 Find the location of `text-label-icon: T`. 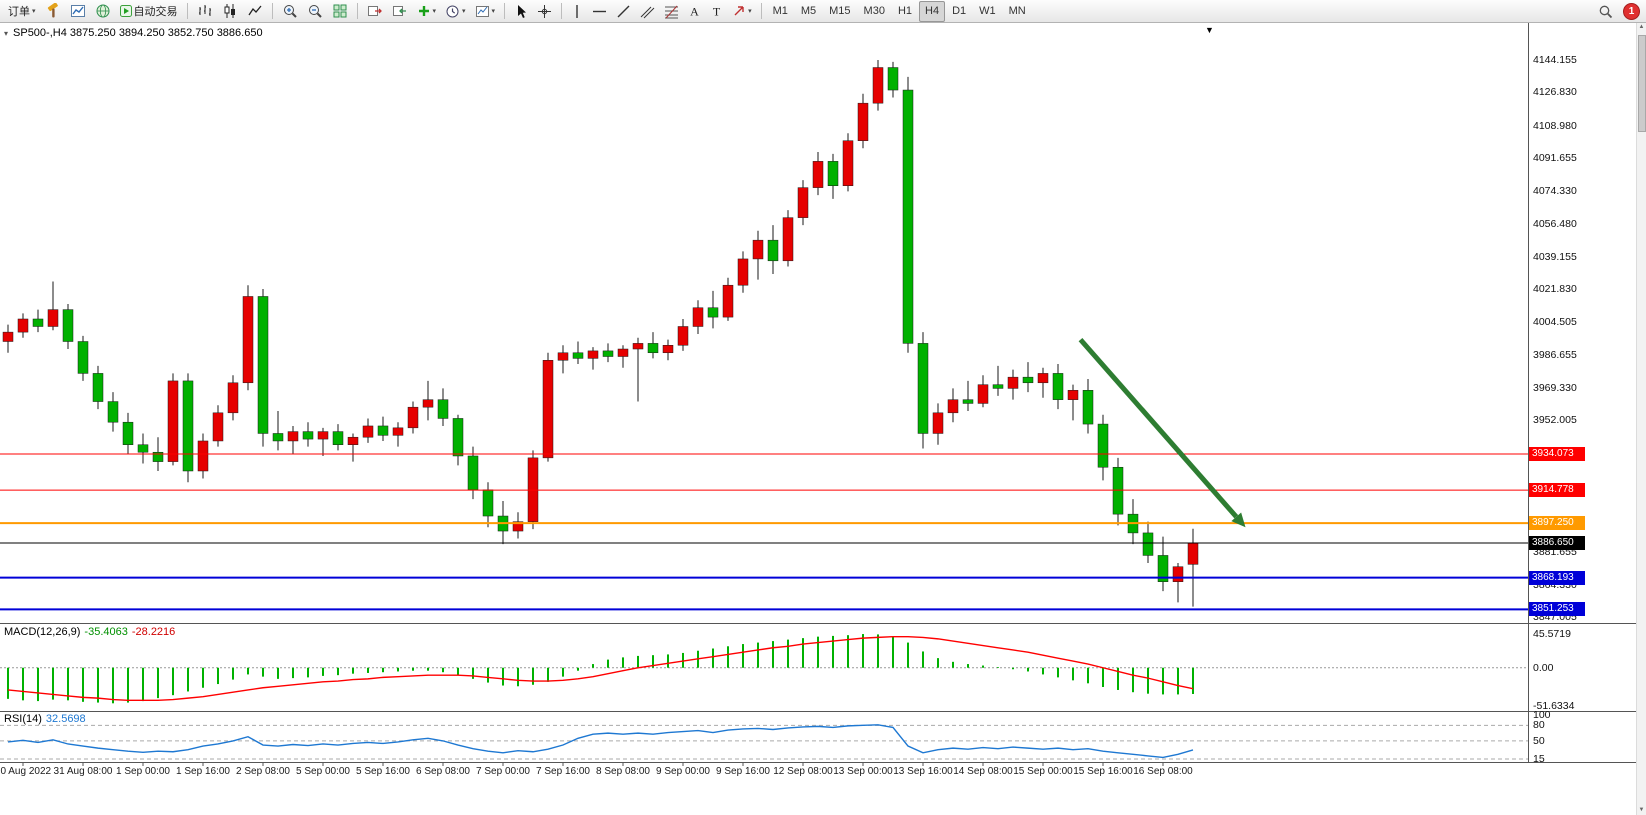

text-label-icon: T is located at coordinates (717, 12).